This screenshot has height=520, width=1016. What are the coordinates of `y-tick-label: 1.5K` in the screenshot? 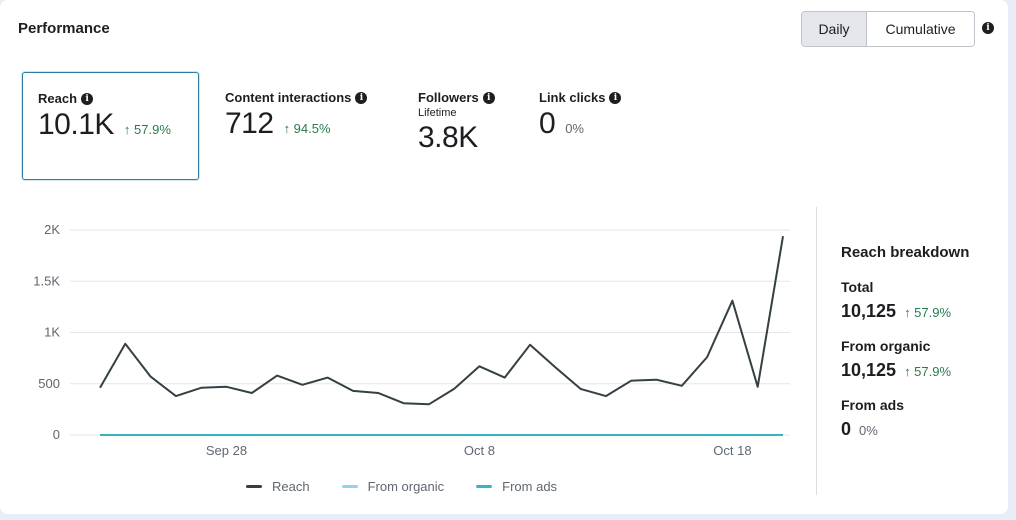 It's located at (46, 280).